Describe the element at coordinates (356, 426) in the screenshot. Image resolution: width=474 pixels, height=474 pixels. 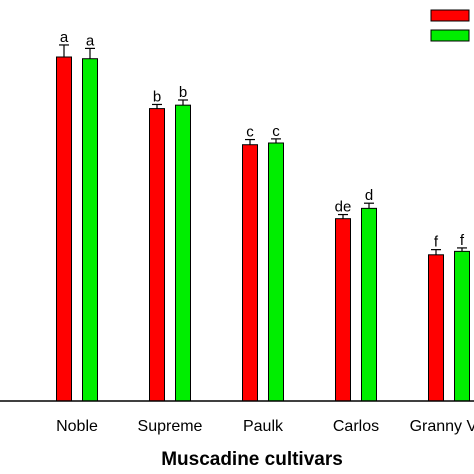
I see `x-tick-label: Carlos` at that location.